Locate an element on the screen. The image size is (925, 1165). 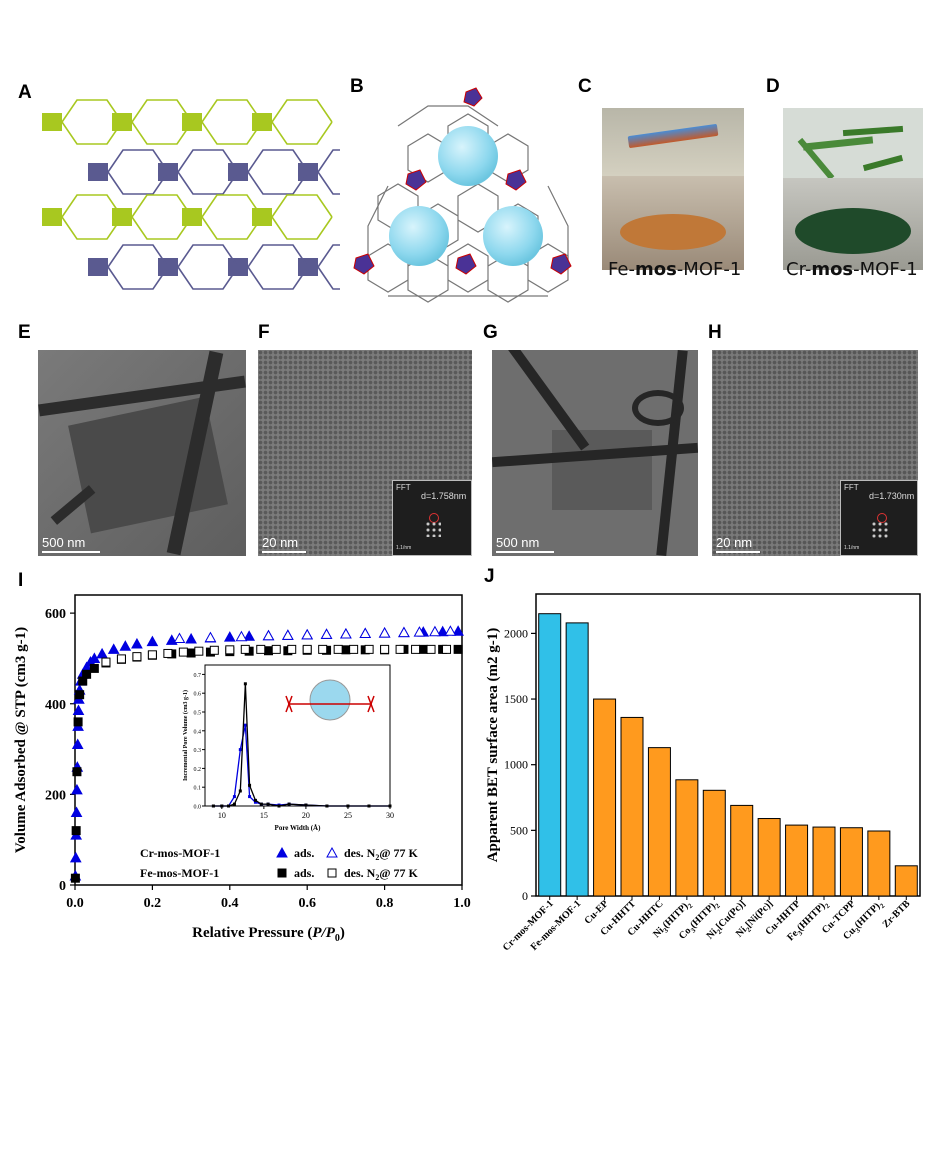
inset-y-label: Incremental Pore Volume (cm3 g-1) is located at coordinates (185, 735).